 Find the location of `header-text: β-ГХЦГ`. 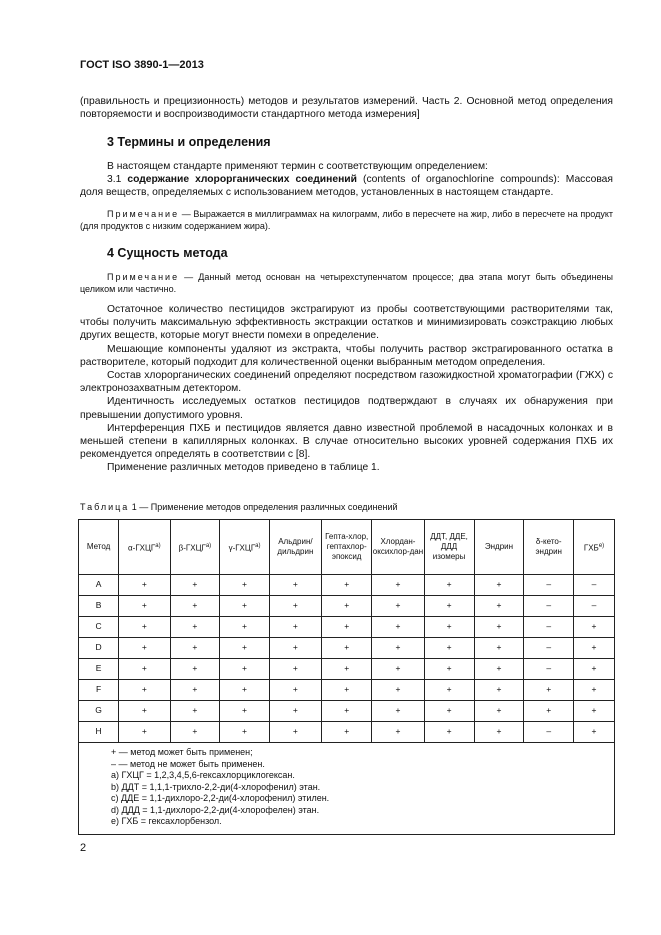

header-text: β-ГХЦГ is located at coordinates (192, 548).